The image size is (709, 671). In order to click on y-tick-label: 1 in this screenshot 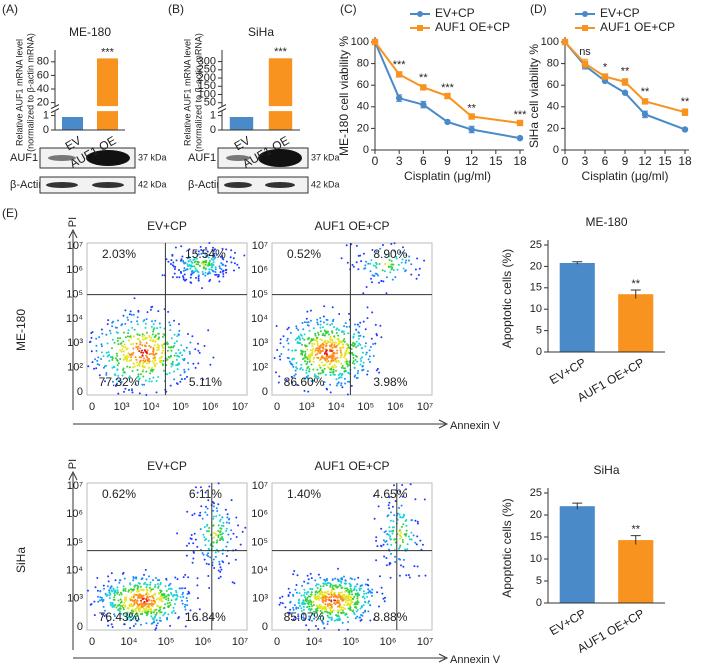, I will do `click(213, 115)`.